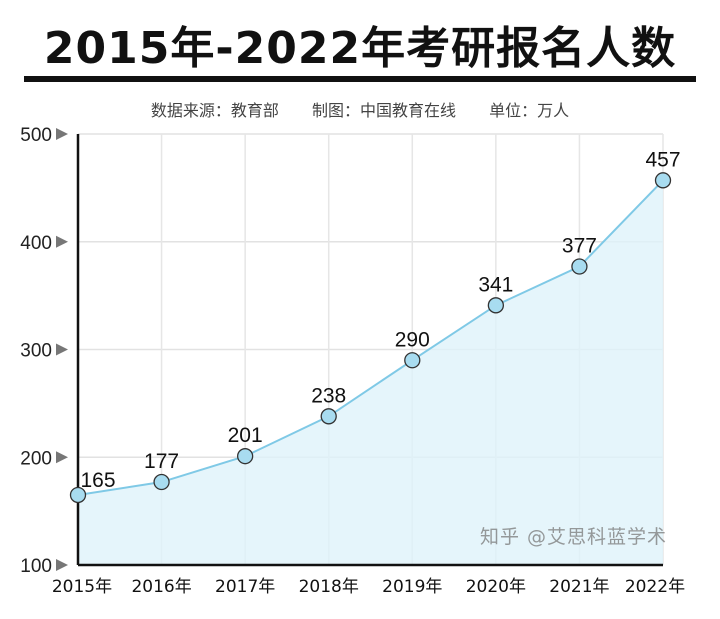 This screenshot has height=619, width=720. Describe the element at coordinates (579, 587) in the screenshot. I see `x-tick-label: 2021年` at that location.